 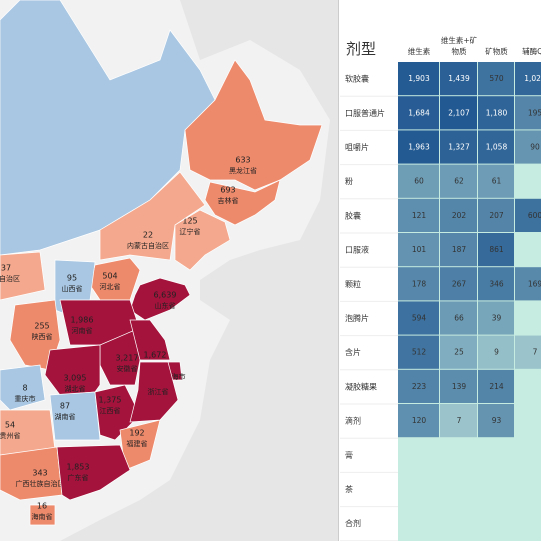 What do you see at coordinates (65, 416) in the screenshot?
I see `province-name: 湖南省` at bounding box center [65, 416].